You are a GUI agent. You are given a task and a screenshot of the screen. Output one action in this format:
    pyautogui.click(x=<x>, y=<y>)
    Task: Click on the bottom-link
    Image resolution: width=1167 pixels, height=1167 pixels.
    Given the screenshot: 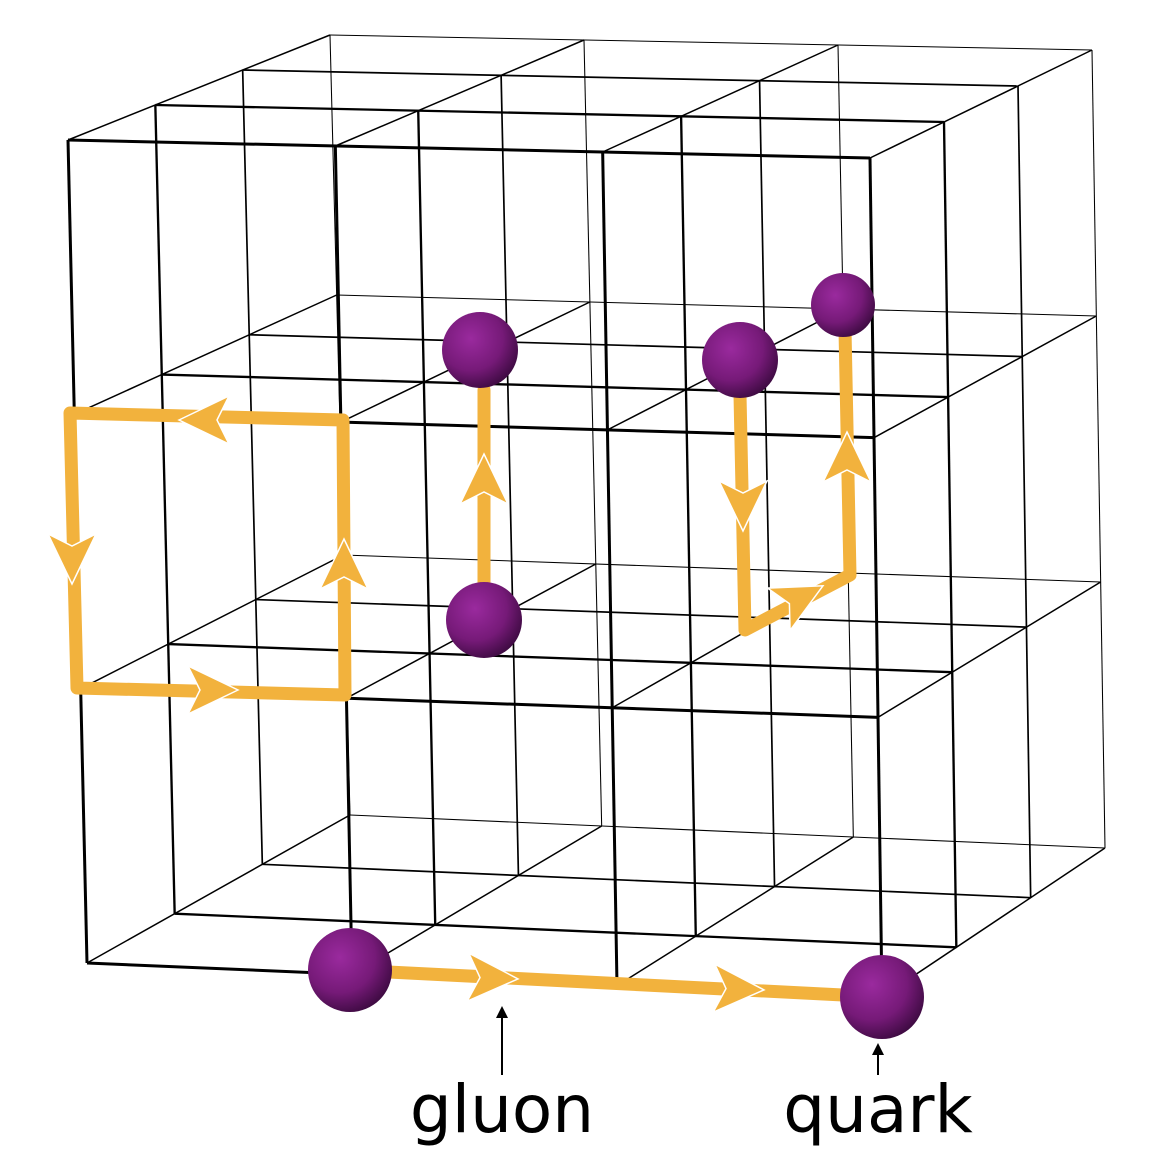 What is the action you would take?
    pyautogui.click(x=616, y=983)
    